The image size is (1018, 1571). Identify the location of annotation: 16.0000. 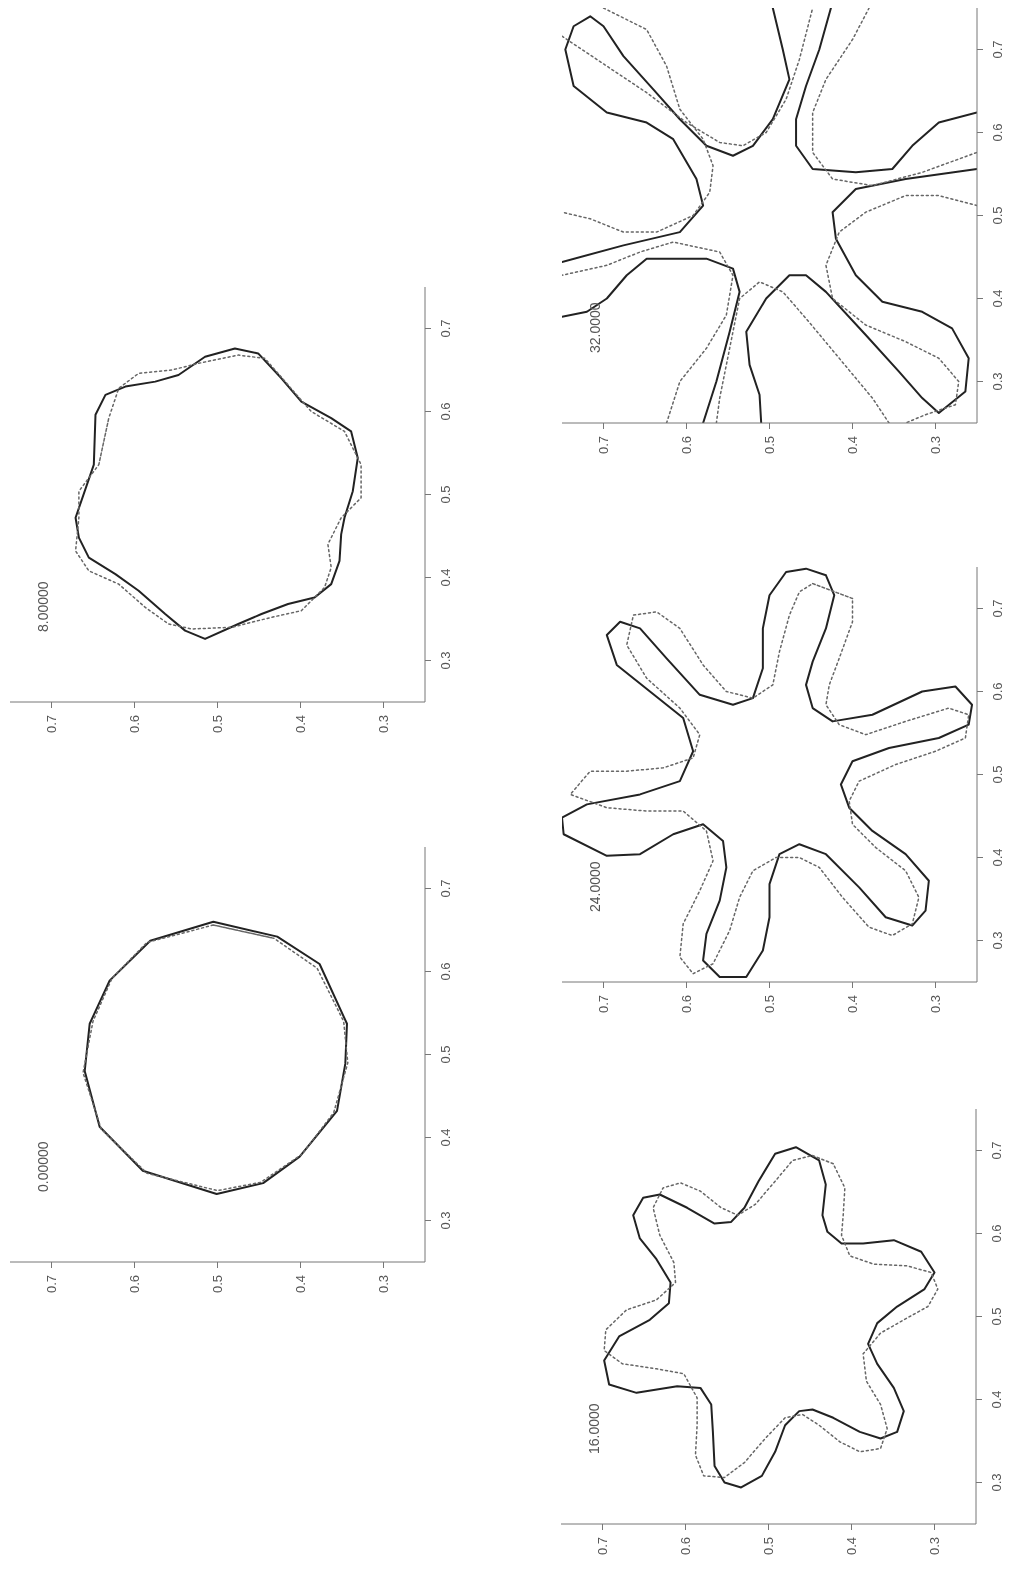
(594, 1428).